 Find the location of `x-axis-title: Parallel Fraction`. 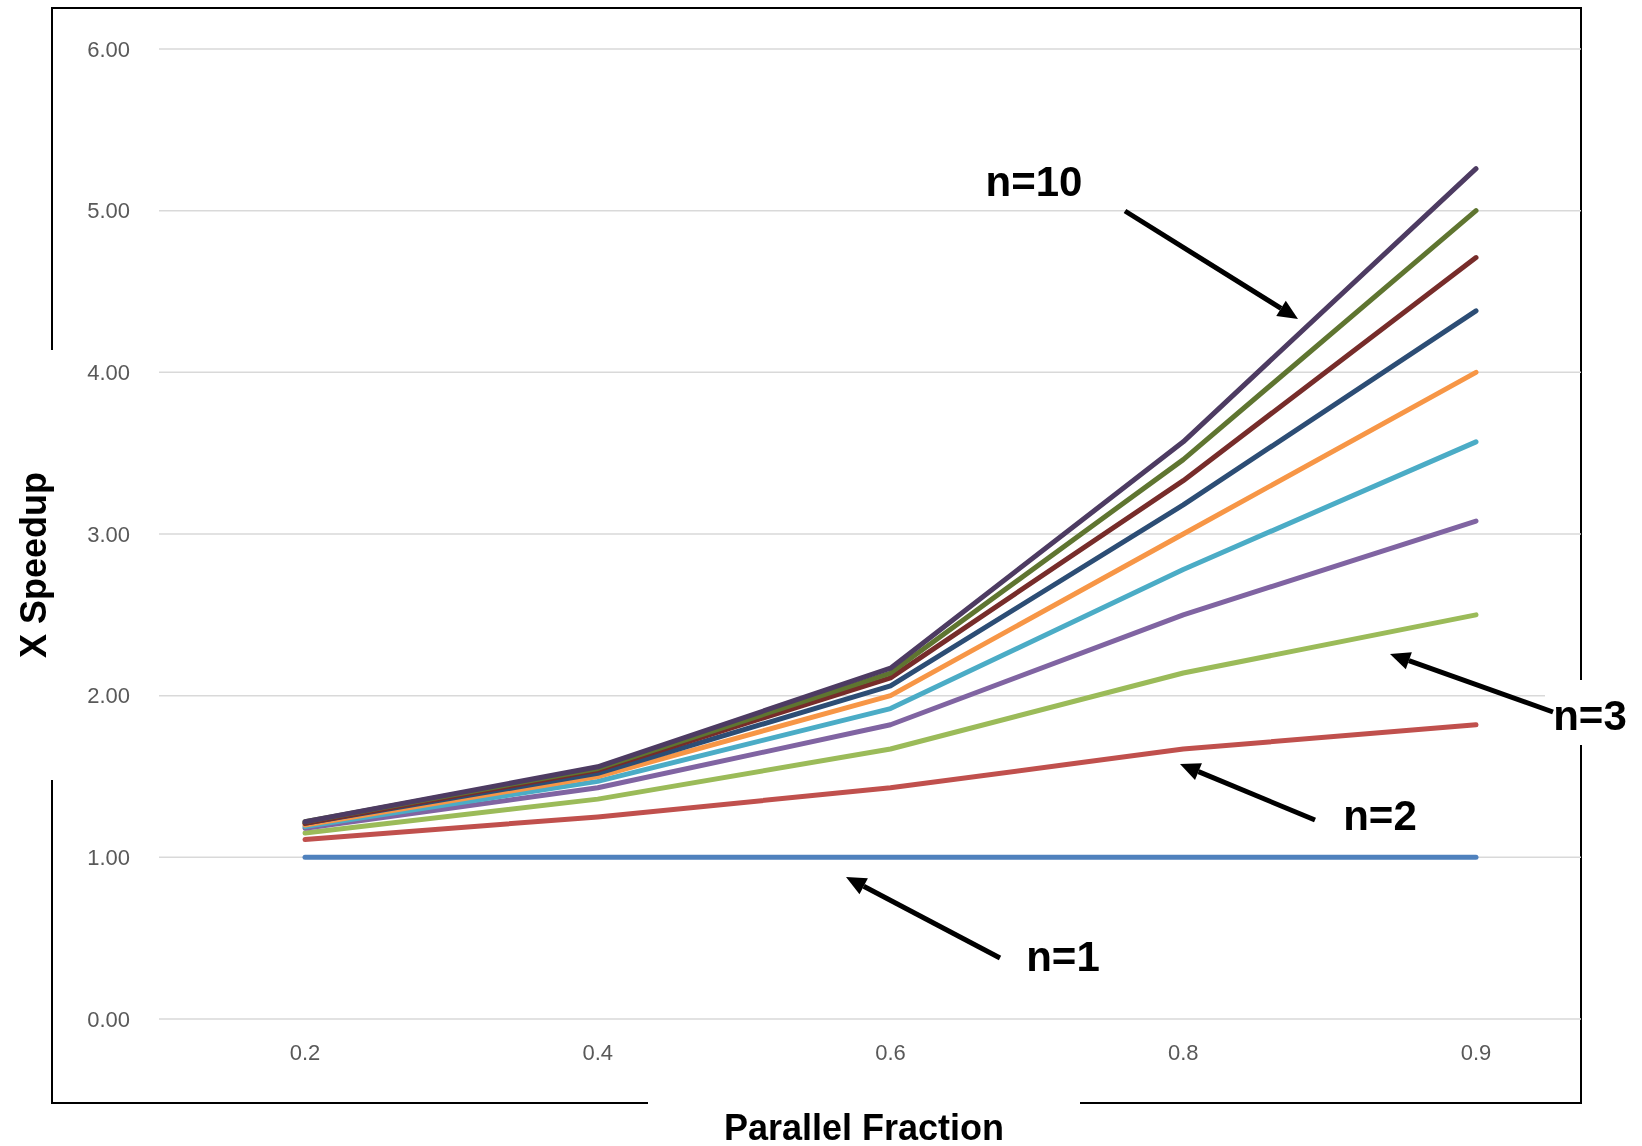

x-axis-title: Parallel Fraction is located at coordinates (864, 1126).